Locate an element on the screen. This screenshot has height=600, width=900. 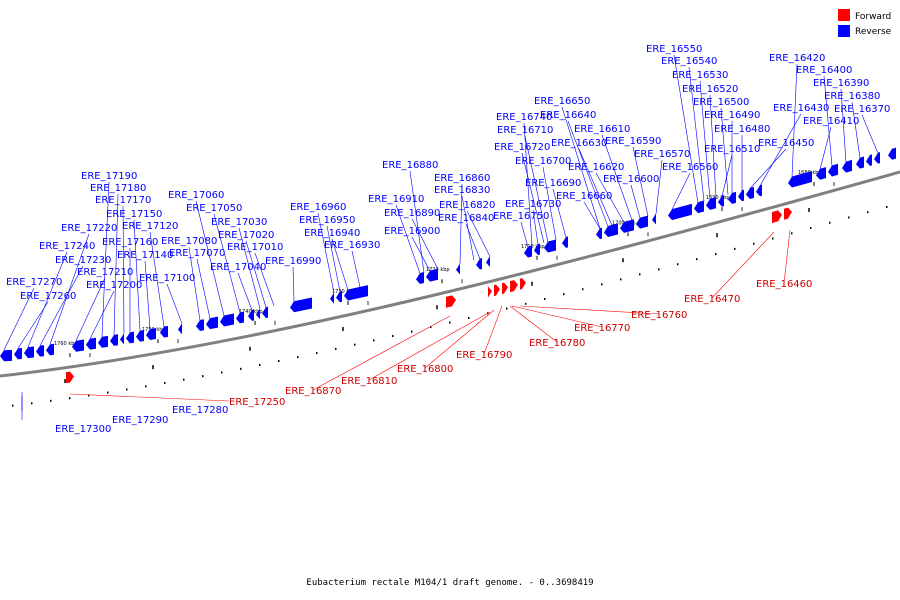
reverse-gene-label: ERE_16540 is located at coordinates (689, 61).